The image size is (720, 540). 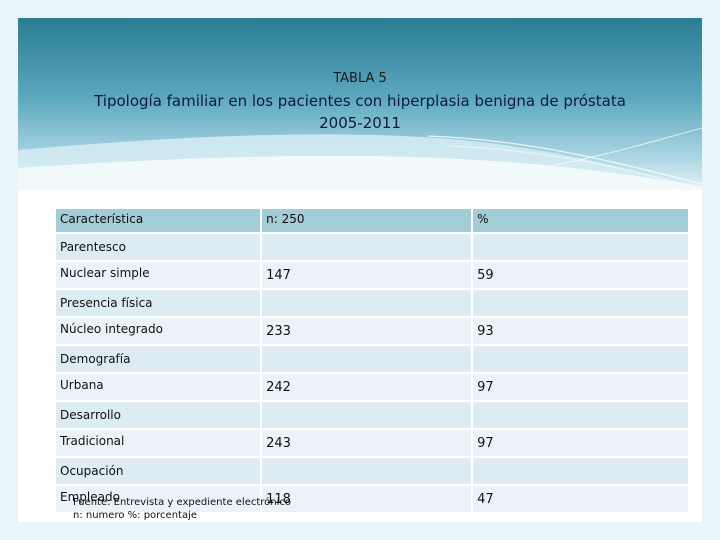 What do you see at coordinates (158, 471) in the screenshot?
I see `category-label: Ocupación` at bounding box center [158, 471].